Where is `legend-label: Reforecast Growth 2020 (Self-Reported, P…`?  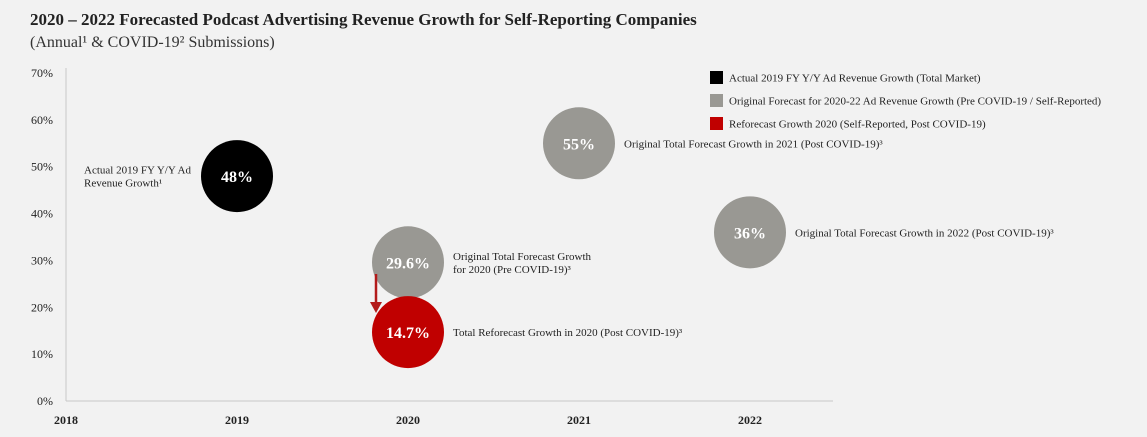
legend-label: Reforecast Growth 2020 (Self-Reported, P… is located at coordinates (857, 125).